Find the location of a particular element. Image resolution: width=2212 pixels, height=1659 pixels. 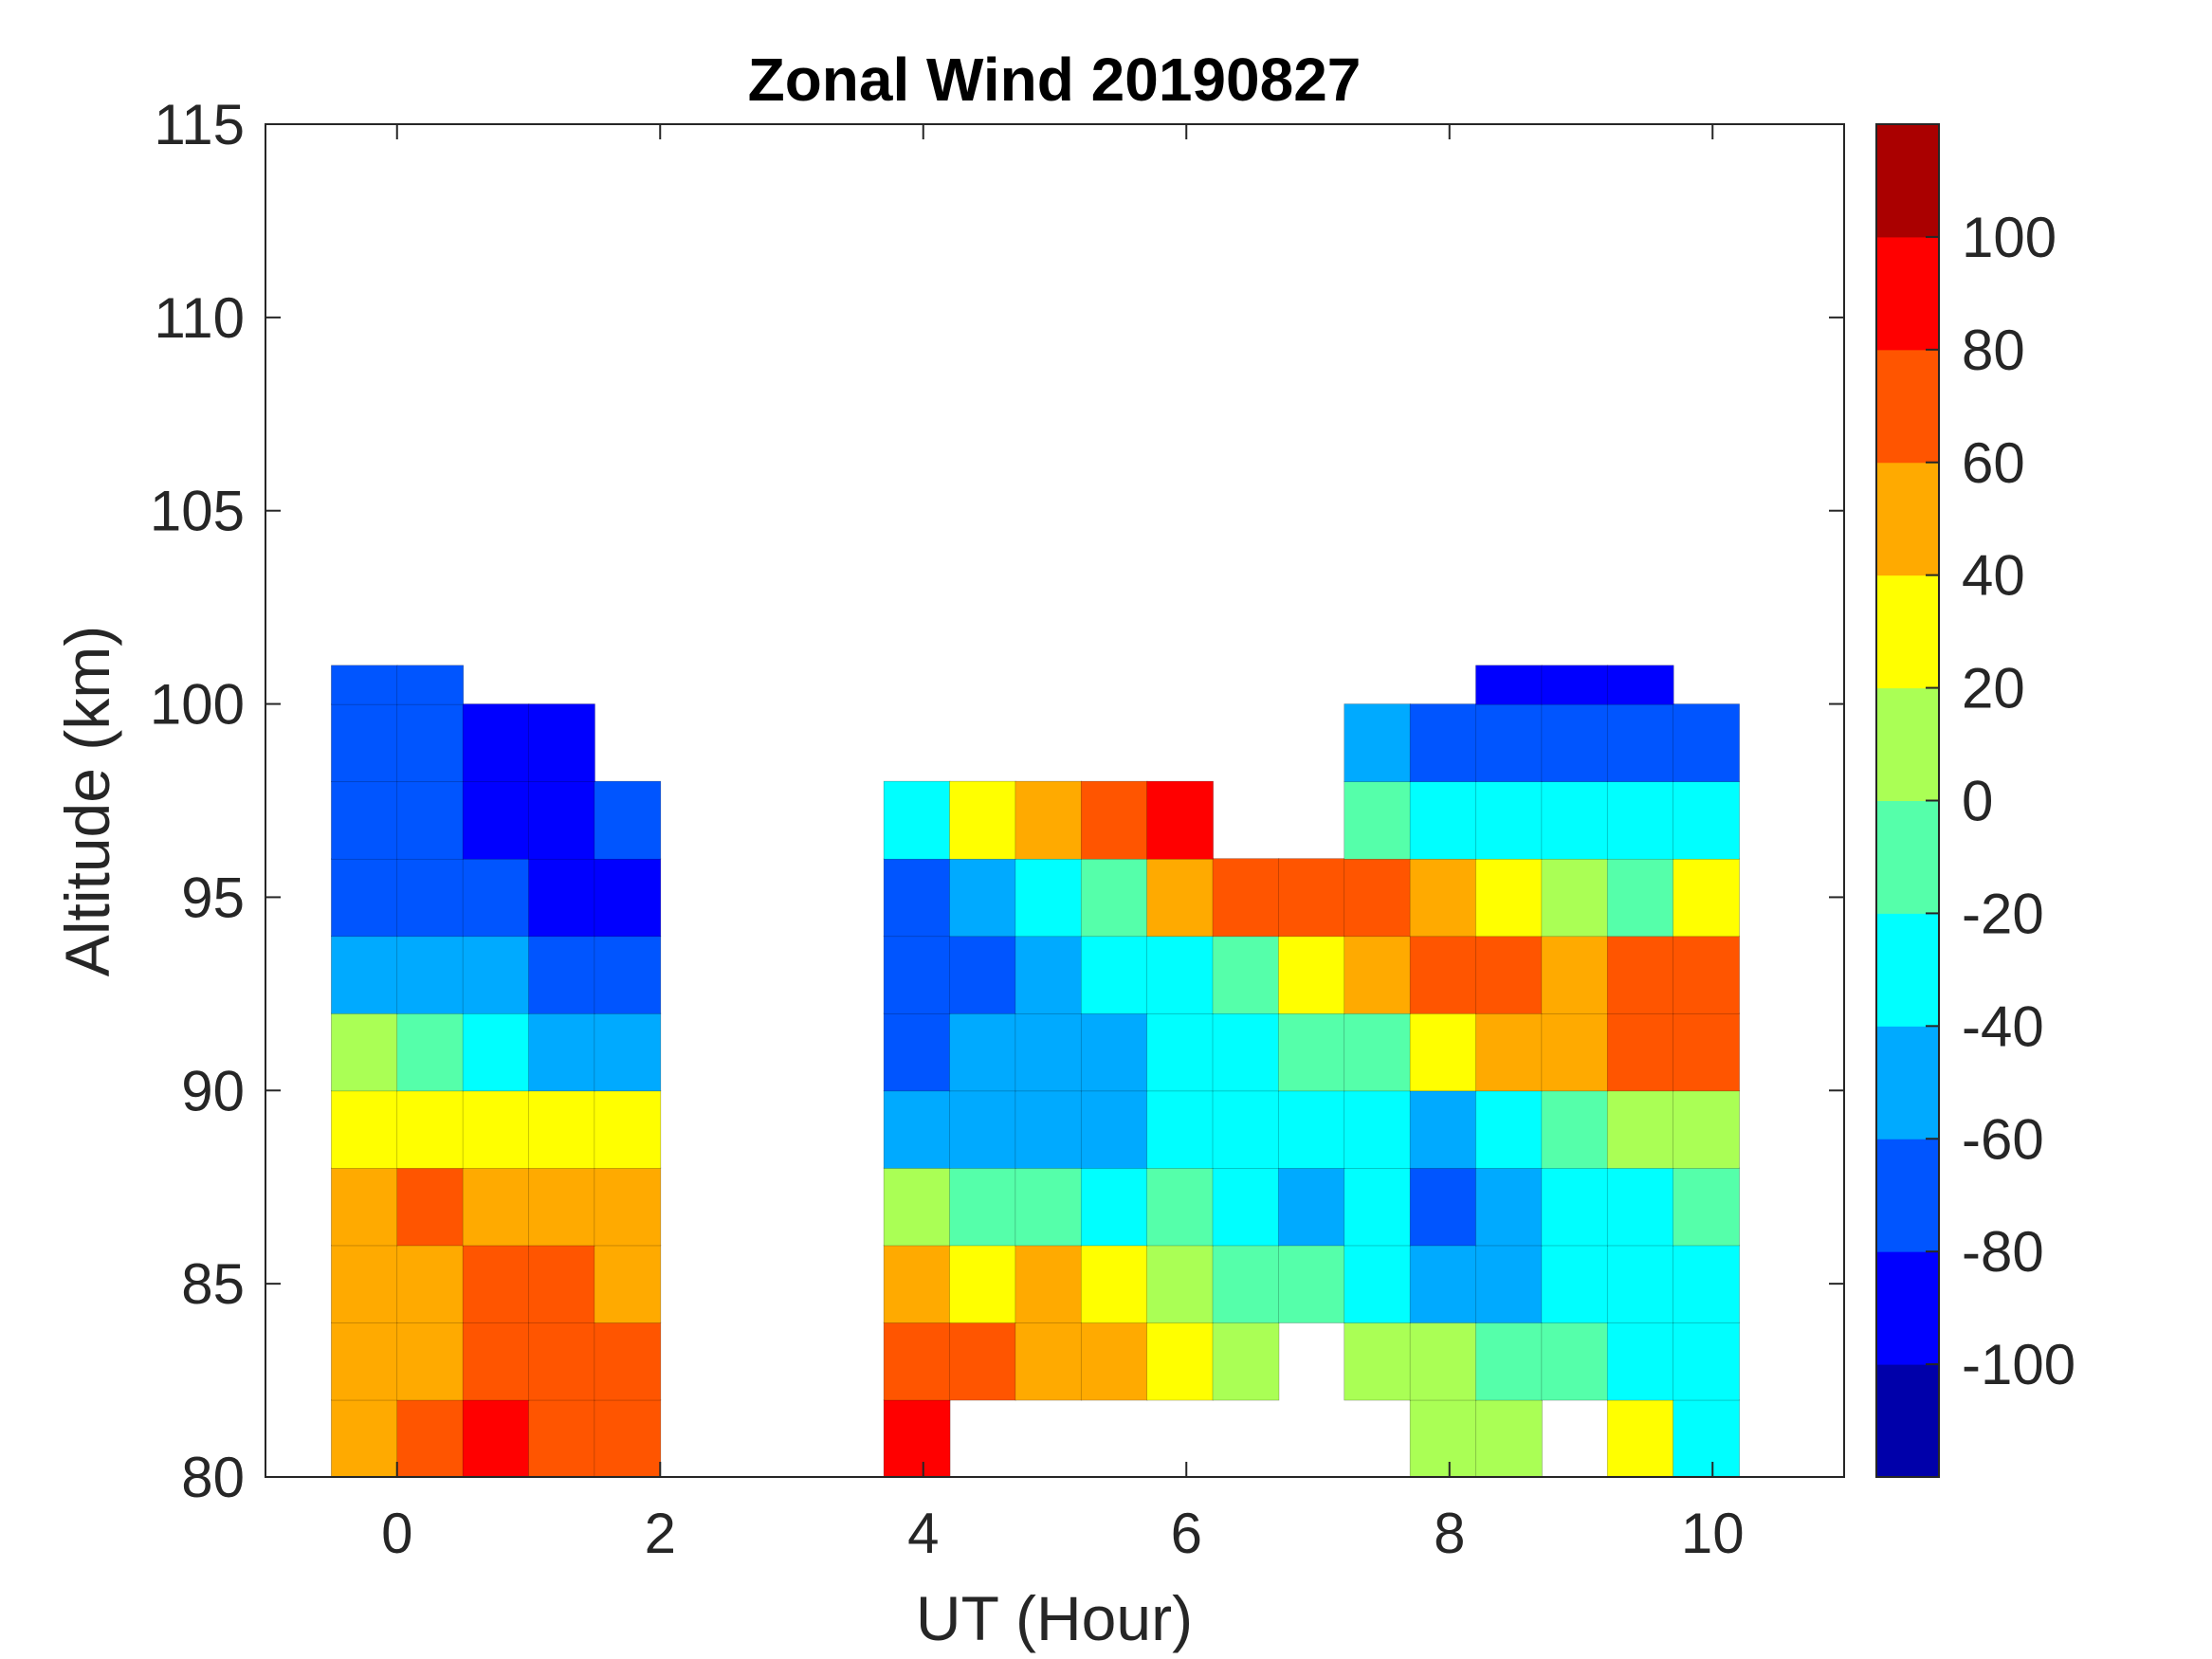

y-axis-label: Altitude (km) is located at coordinates (87, 801).